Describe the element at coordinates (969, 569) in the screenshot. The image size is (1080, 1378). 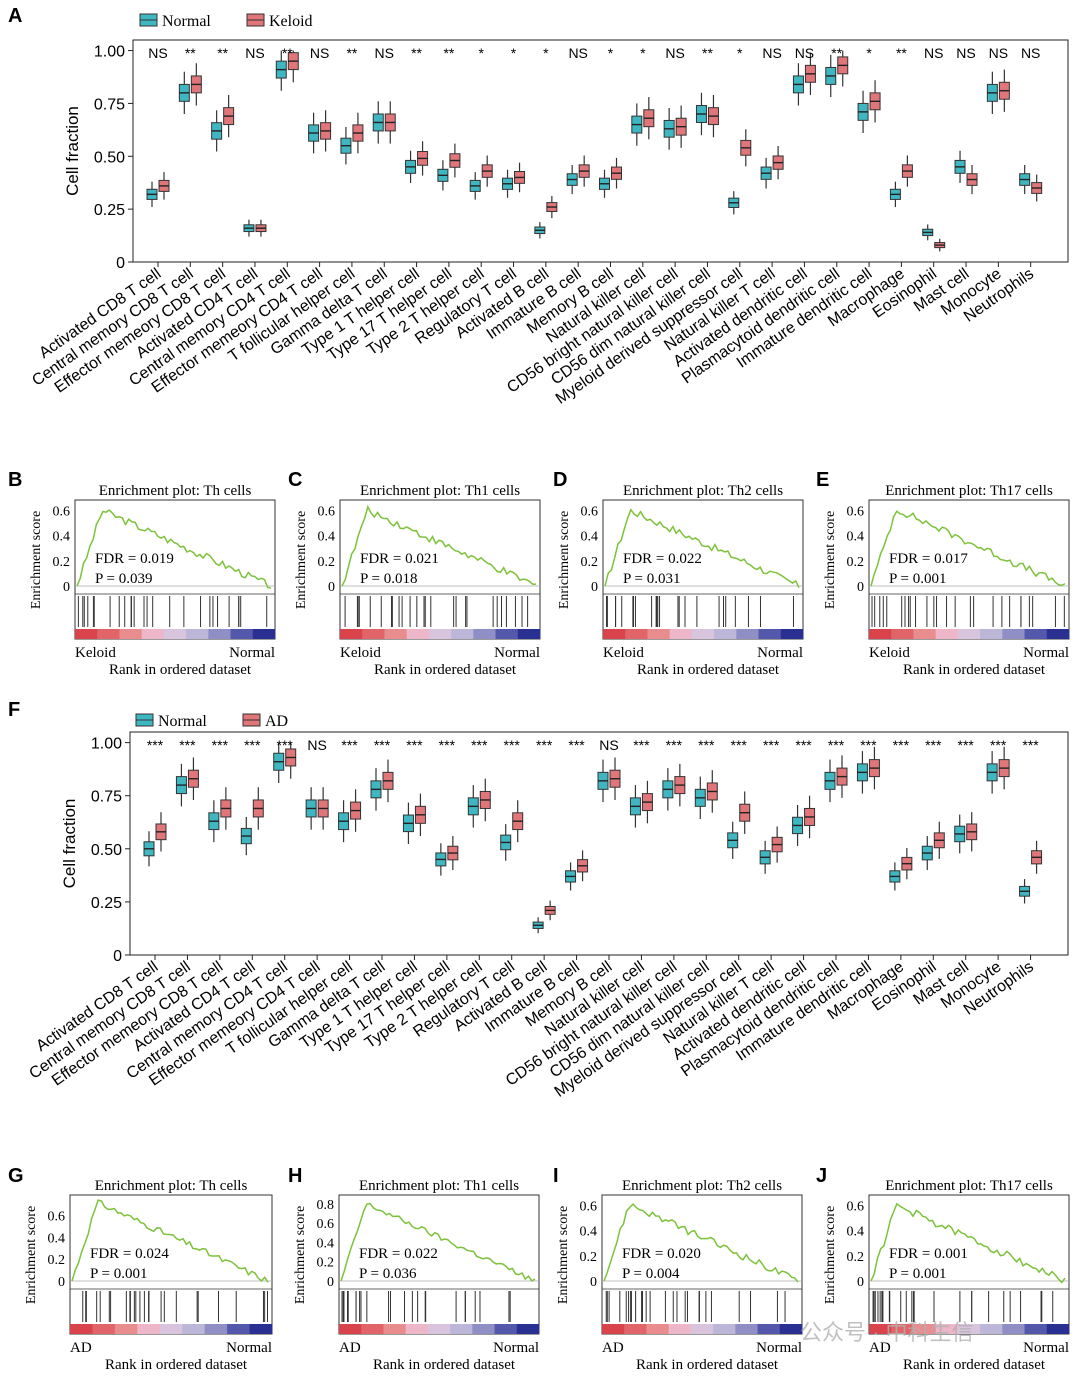
I see `gsea-frame` at that location.